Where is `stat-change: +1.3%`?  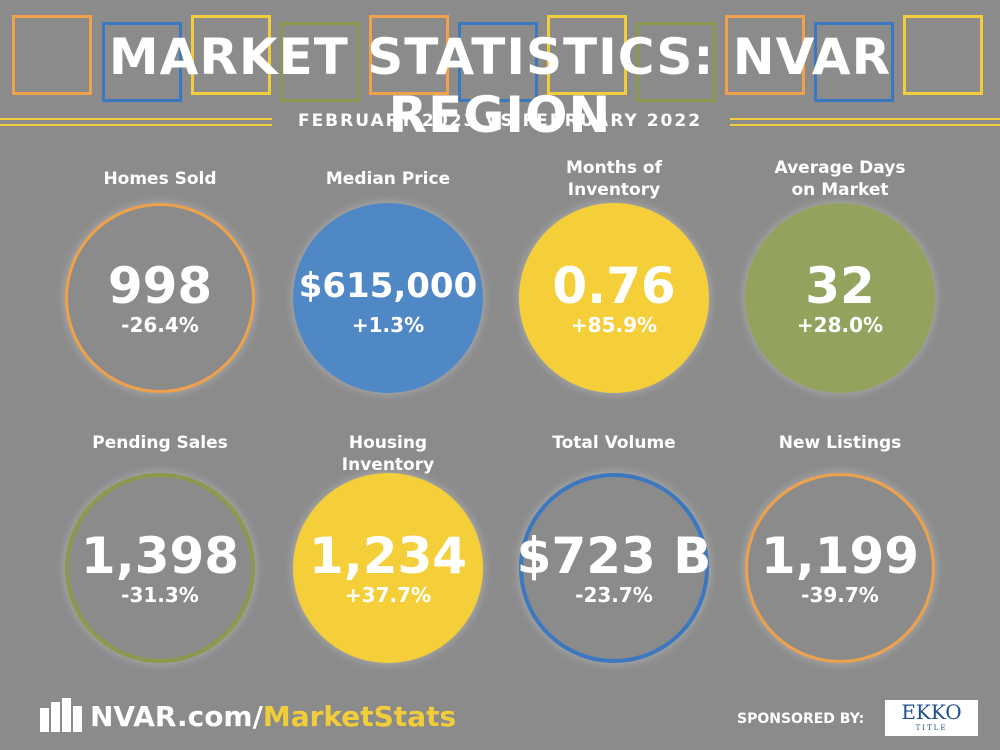
stat-change: +1.3% is located at coordinates (388, 325).